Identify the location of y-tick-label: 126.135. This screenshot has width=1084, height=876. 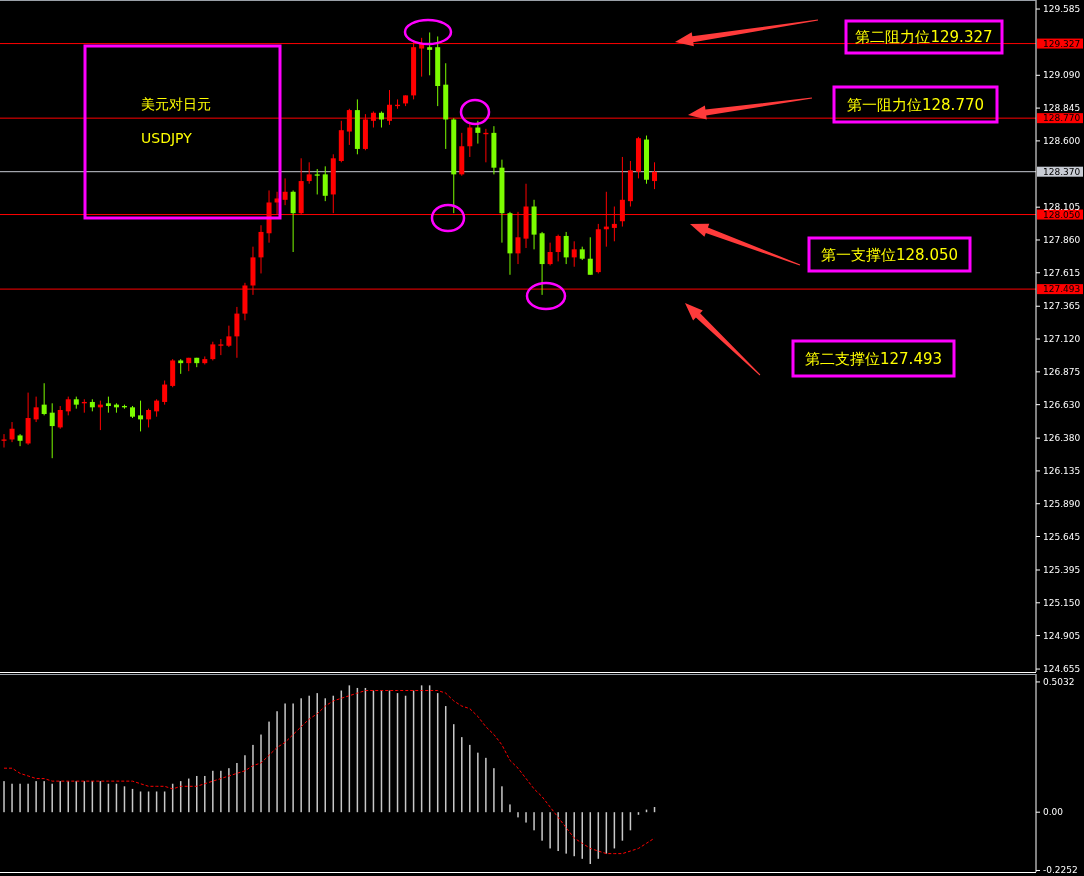
(1062, 470).